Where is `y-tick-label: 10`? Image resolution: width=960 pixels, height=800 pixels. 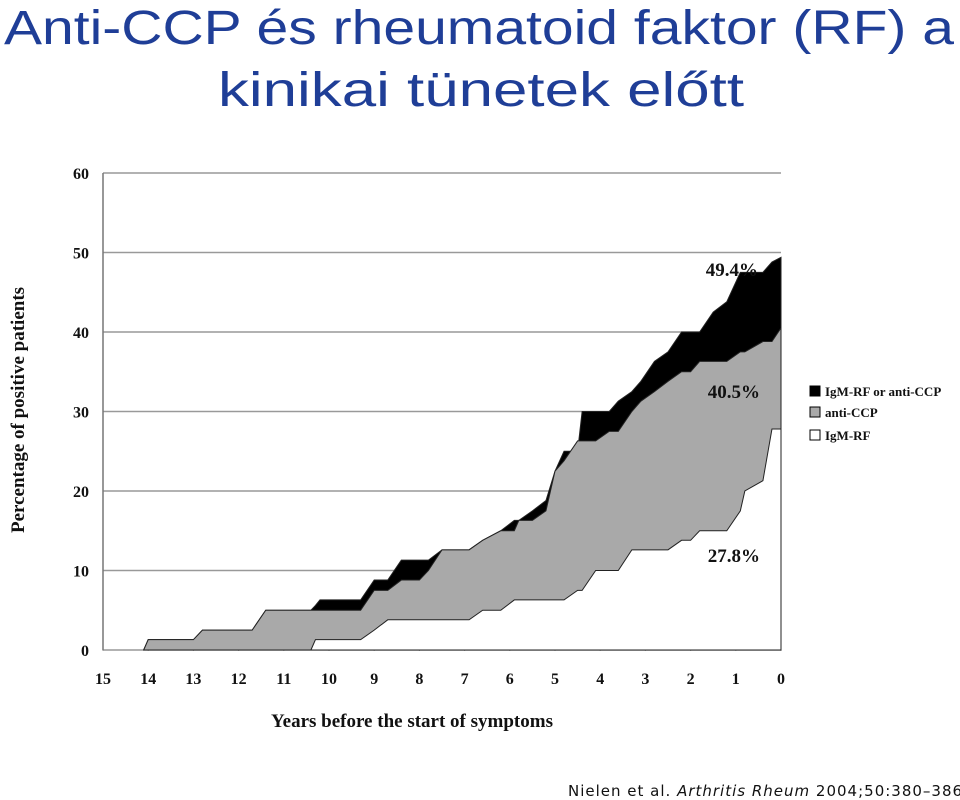 y-tick-label: 10 is located at coordinates (81, 572).